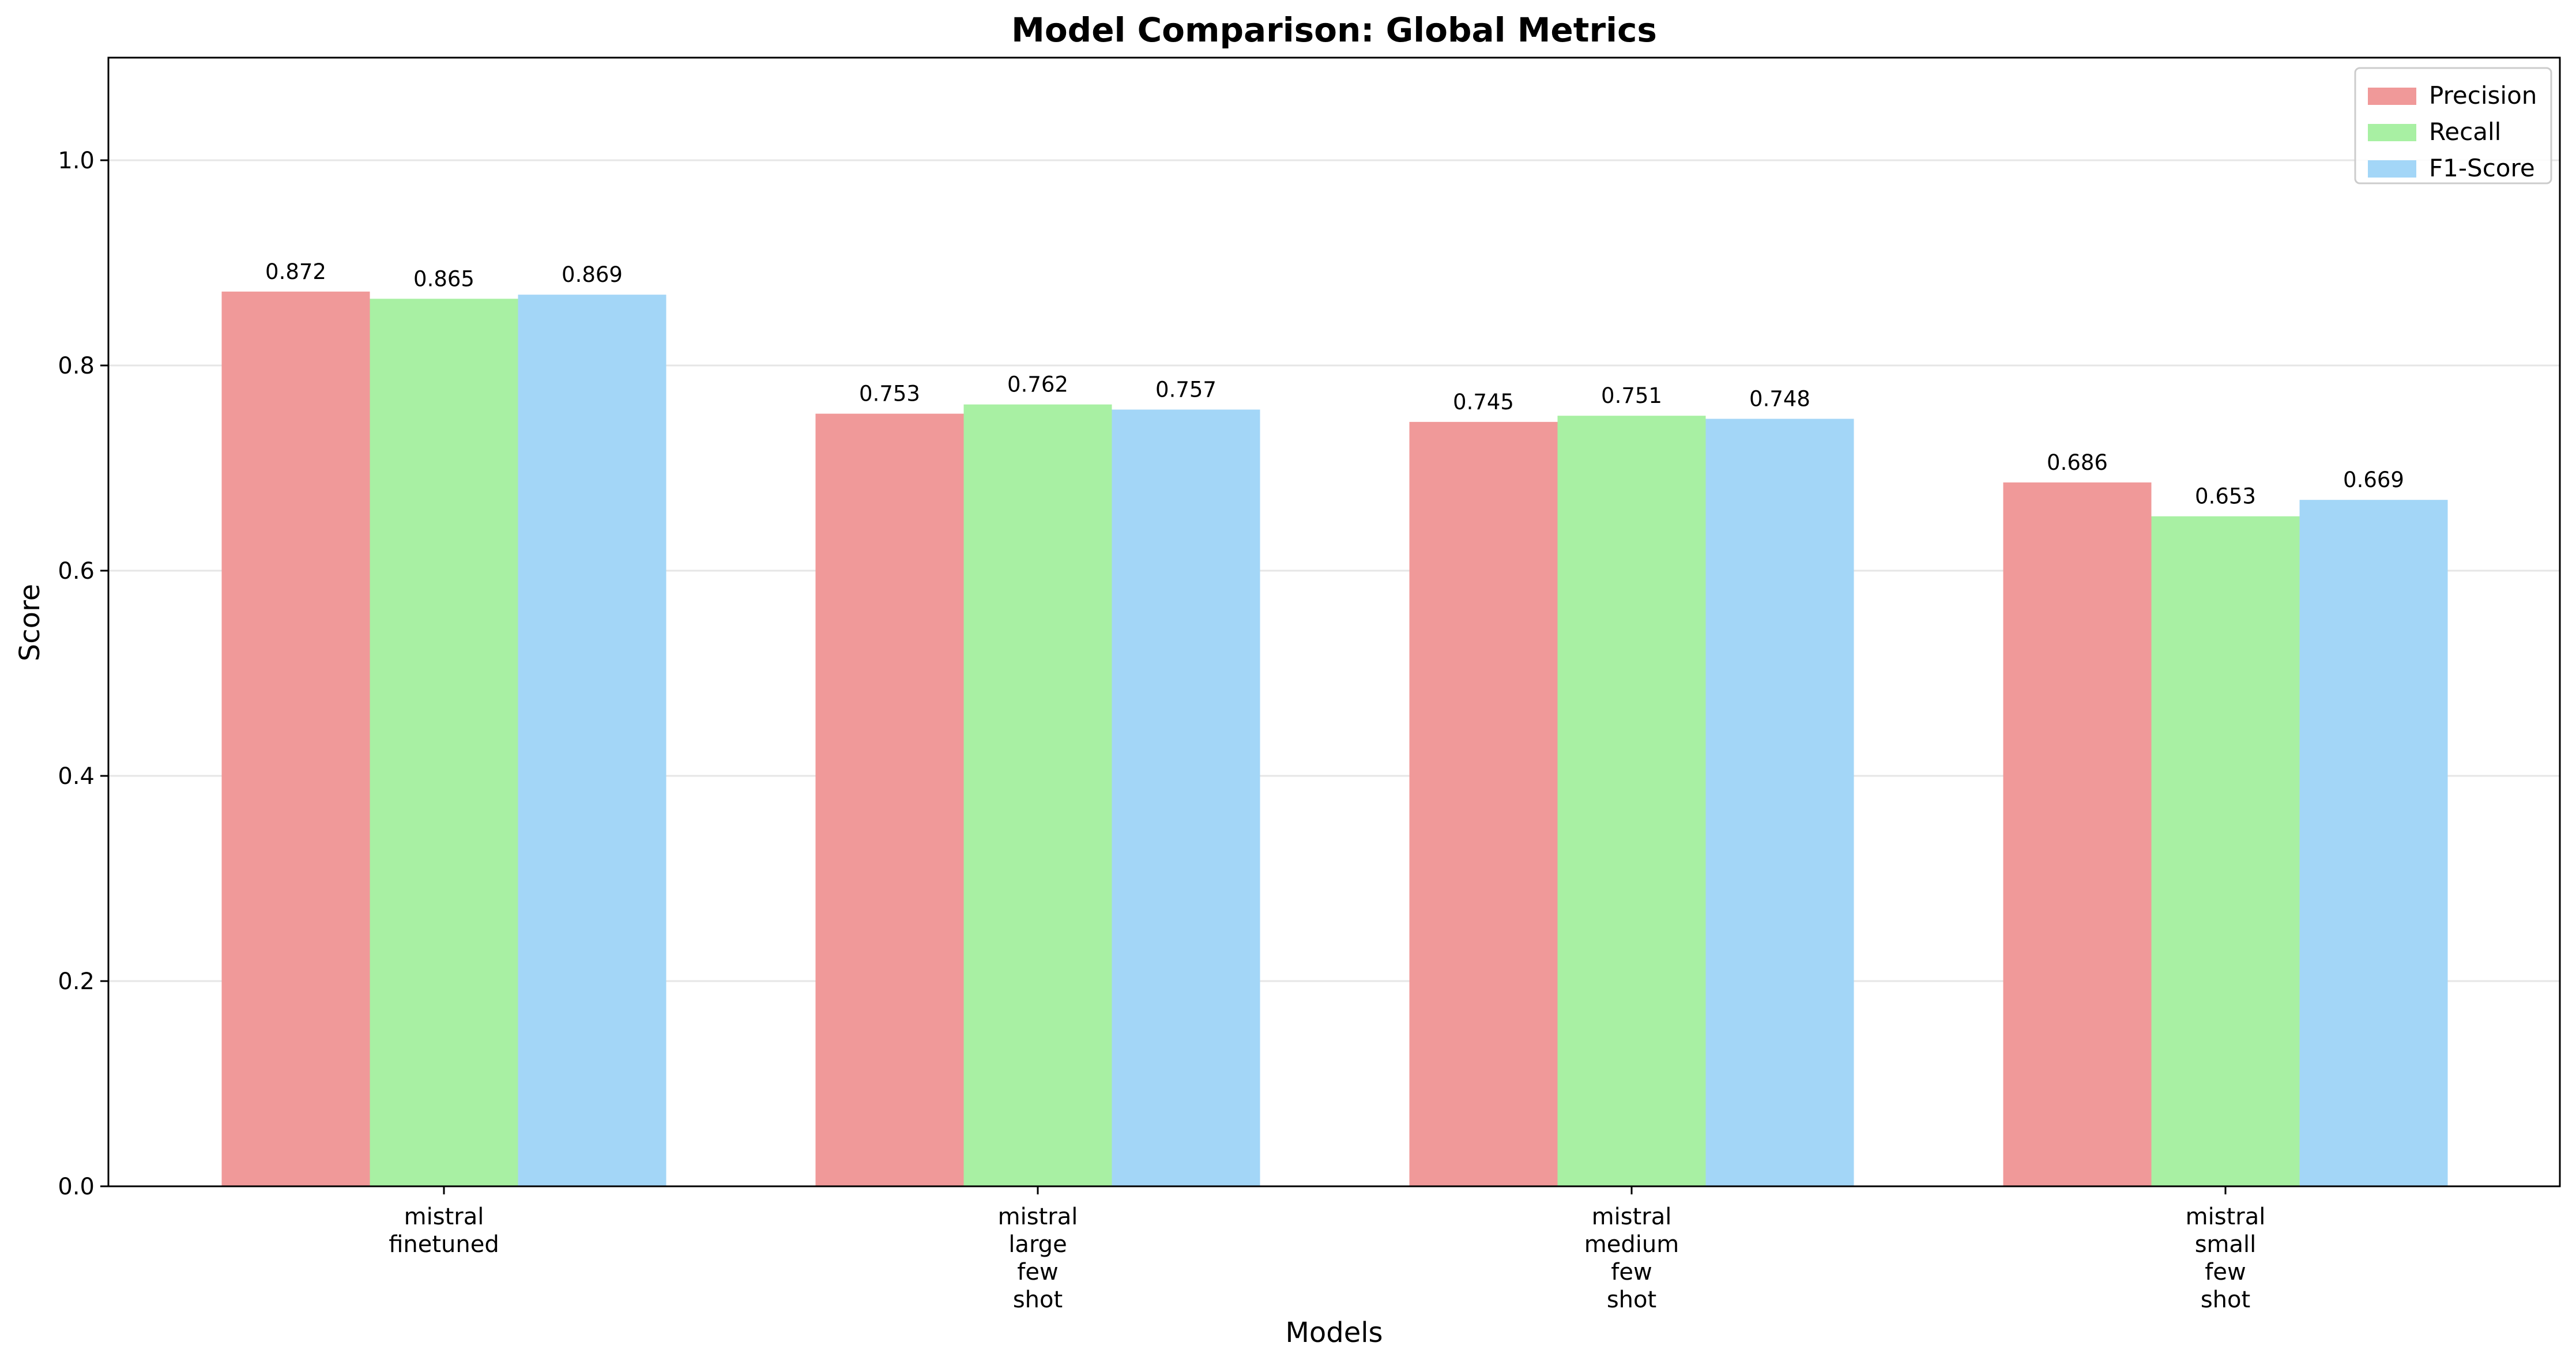 This screenshot has height=1365, width=2576. I want to click on legend-label: Recall, so click(2465, 132).